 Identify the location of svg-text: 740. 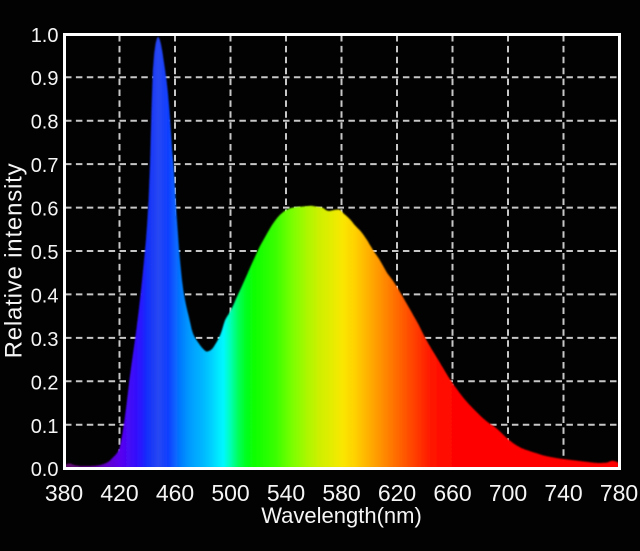
(563, 493).